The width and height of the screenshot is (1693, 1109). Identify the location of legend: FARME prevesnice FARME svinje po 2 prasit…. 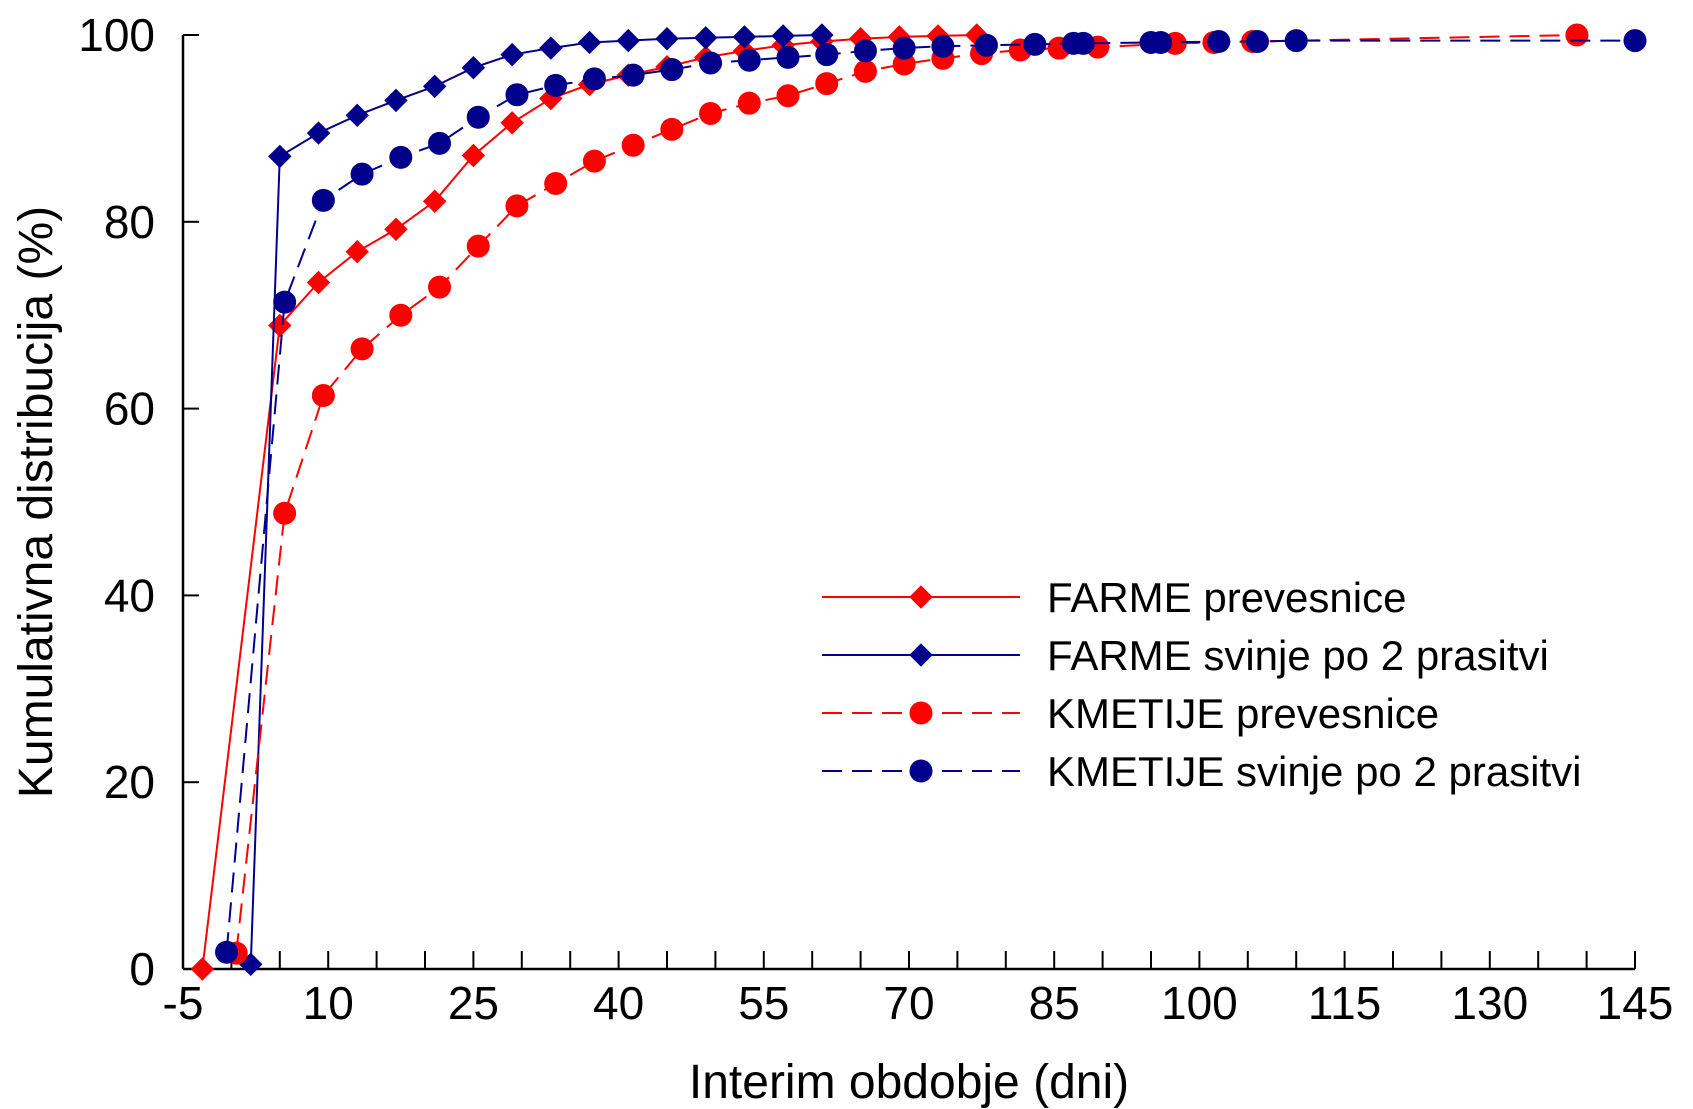
(1202, 684).